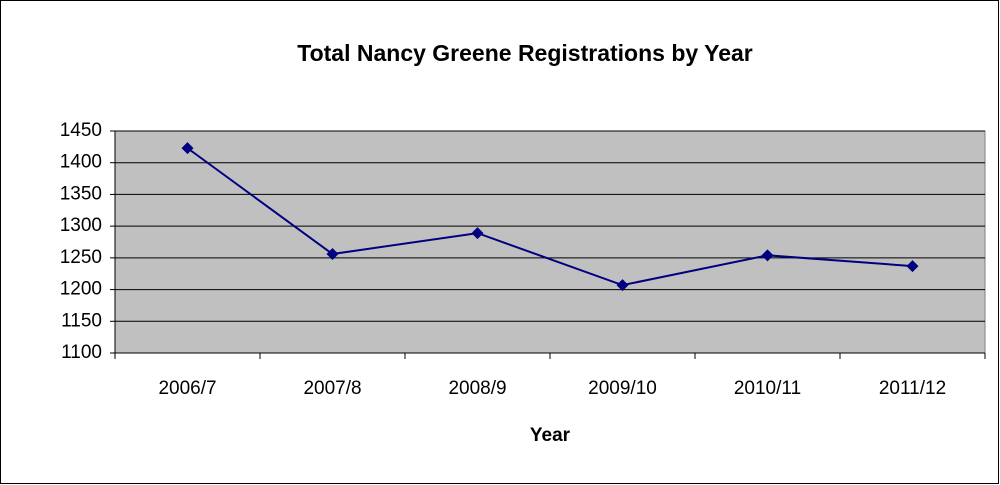 The height and width of the screenshot is (485, 1000). Describe the element at coordinates (550, 435) in the screenshot. I see `x-axis-title: Year` at that location.